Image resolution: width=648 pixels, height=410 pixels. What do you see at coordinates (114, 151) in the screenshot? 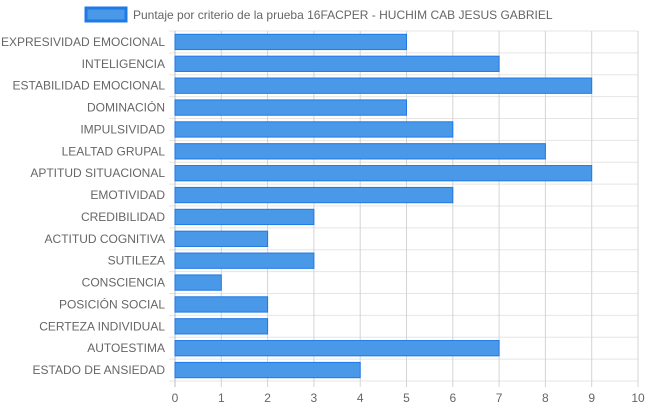
I see `category-label: LEALTAD GRUPAL` at bounding box center [114, 151].